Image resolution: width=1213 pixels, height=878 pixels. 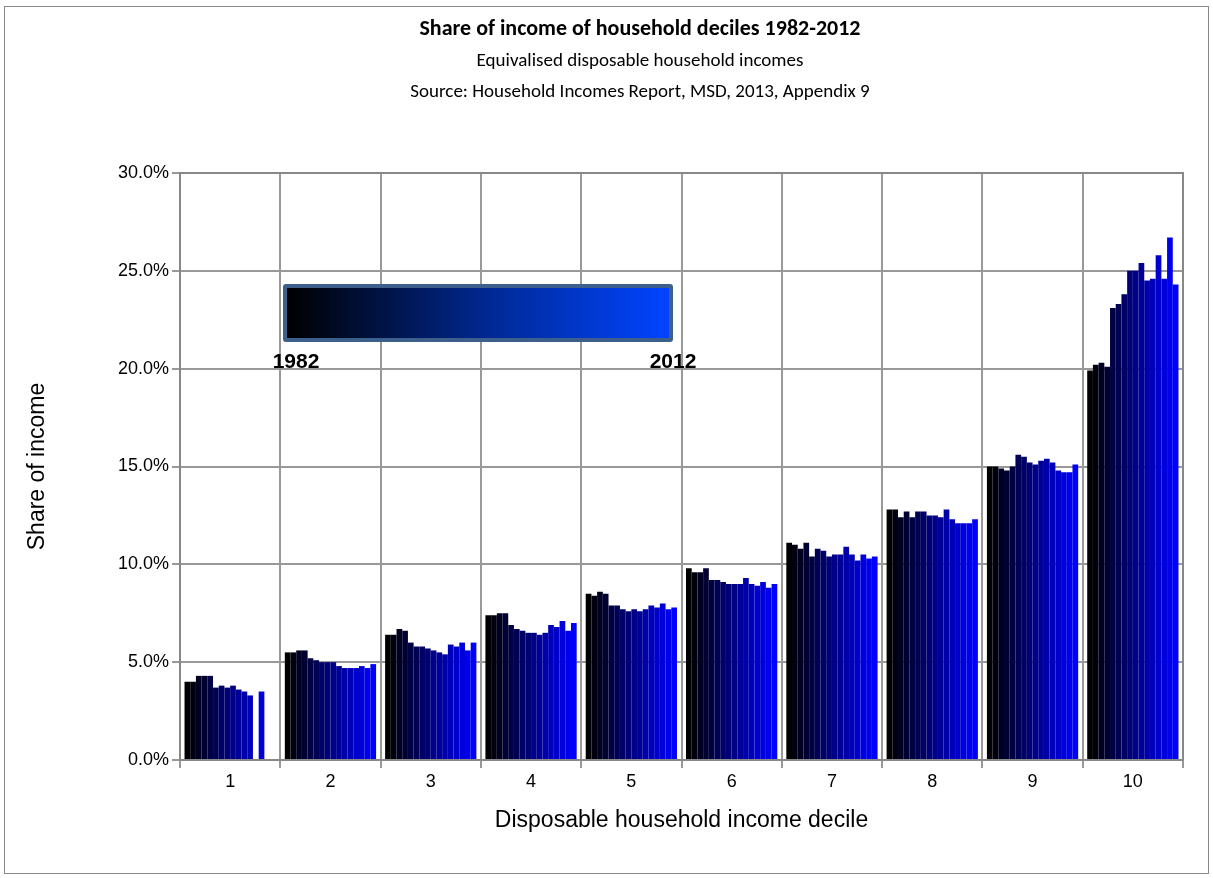 I want to click on x-tick-label: 3, so click(x=430, y=780).